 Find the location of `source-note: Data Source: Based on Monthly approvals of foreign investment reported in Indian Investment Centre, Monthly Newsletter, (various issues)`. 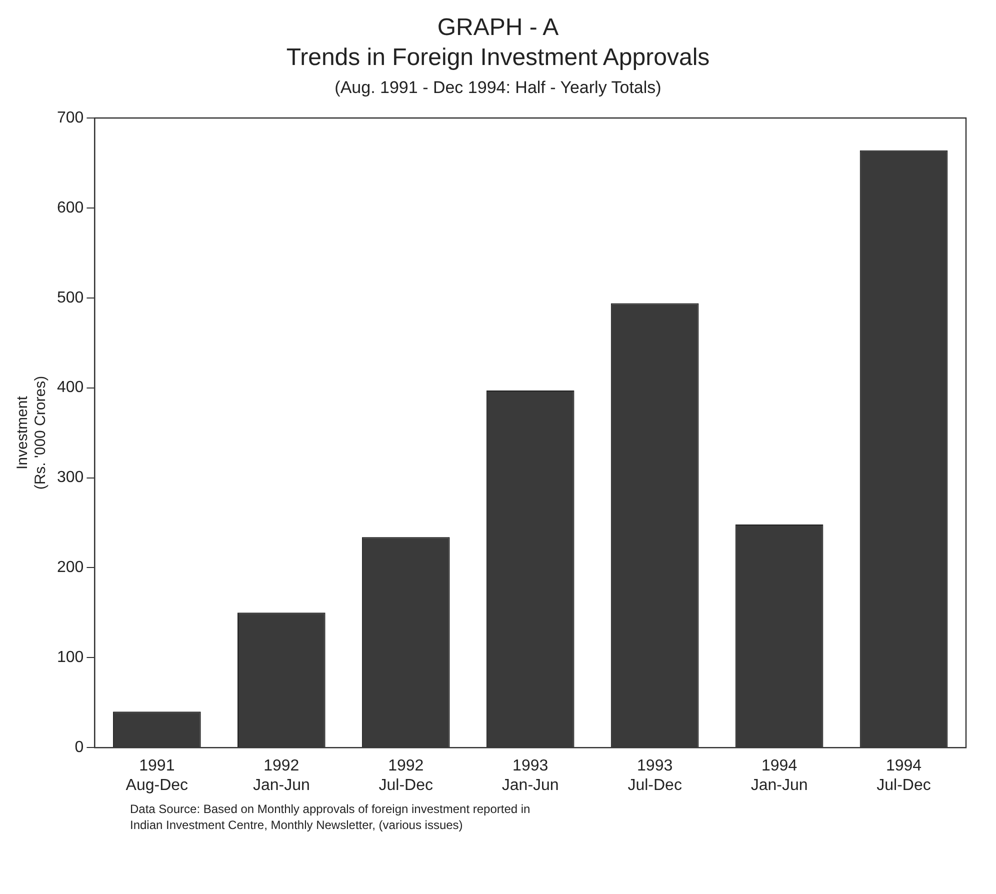

source-note: Data Source: Based on Monthly approvals of foreign investment reported in Indian Investment Centre, Monthly Newsletter, (various issues) is located at coordinates (331, 818).